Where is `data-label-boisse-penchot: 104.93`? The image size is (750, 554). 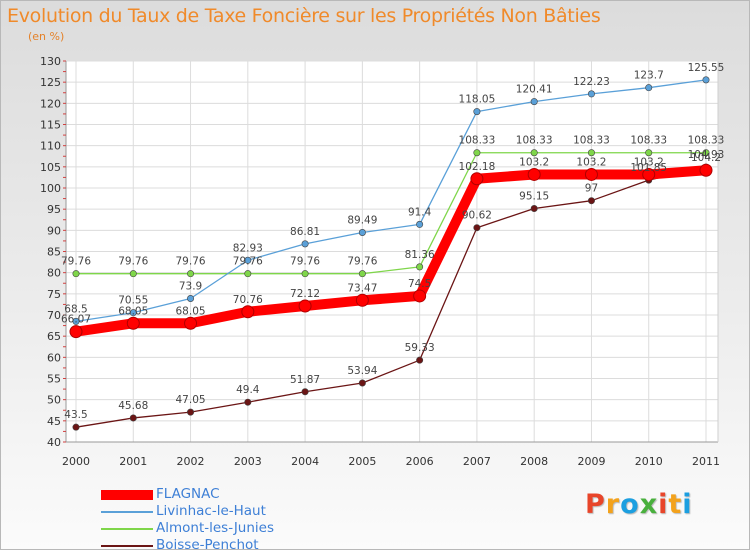
data-label-boisse-penchot: 104.93 is located at coordinates (706, 155).